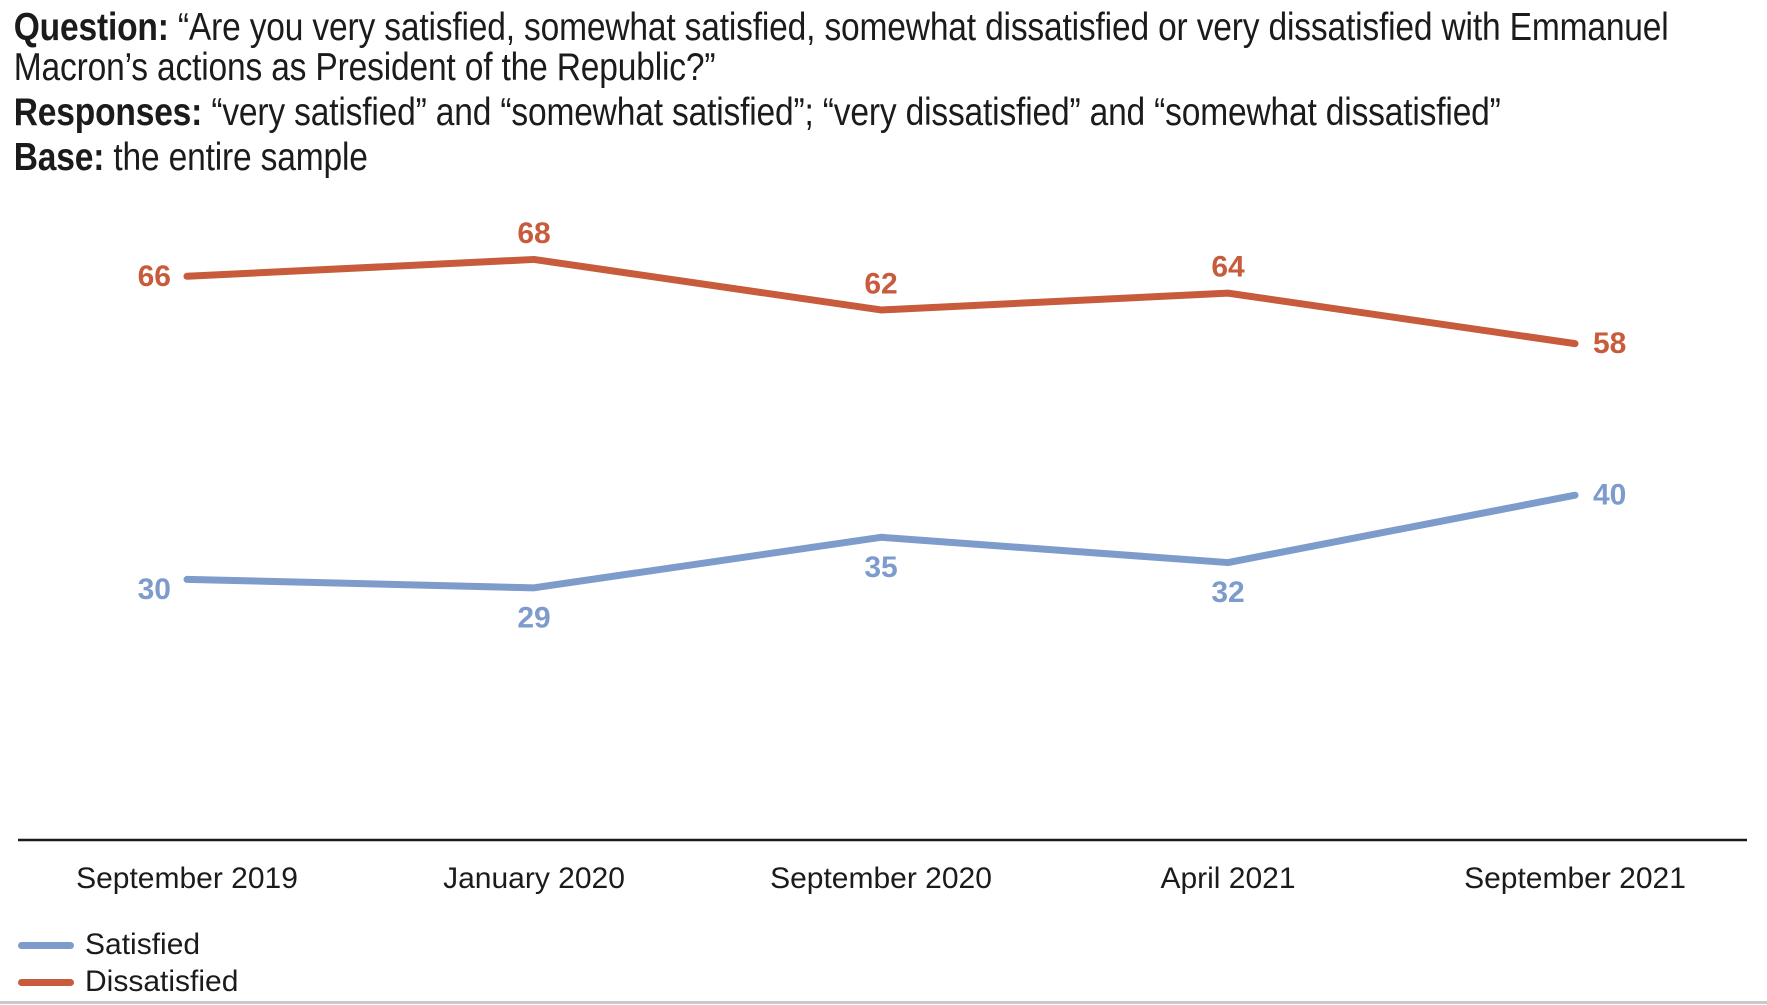 The height and width of the screenshot is (1005, 1767). Describe the element at coordinates (91, 27) in the screenshot. I see `question-label: Question:` at that location.